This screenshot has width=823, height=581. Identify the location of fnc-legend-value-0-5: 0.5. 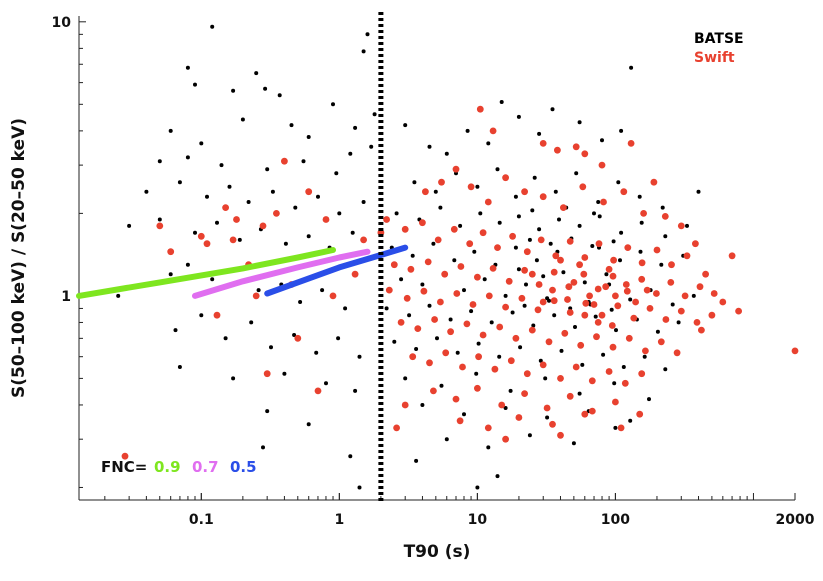
(243, 467).